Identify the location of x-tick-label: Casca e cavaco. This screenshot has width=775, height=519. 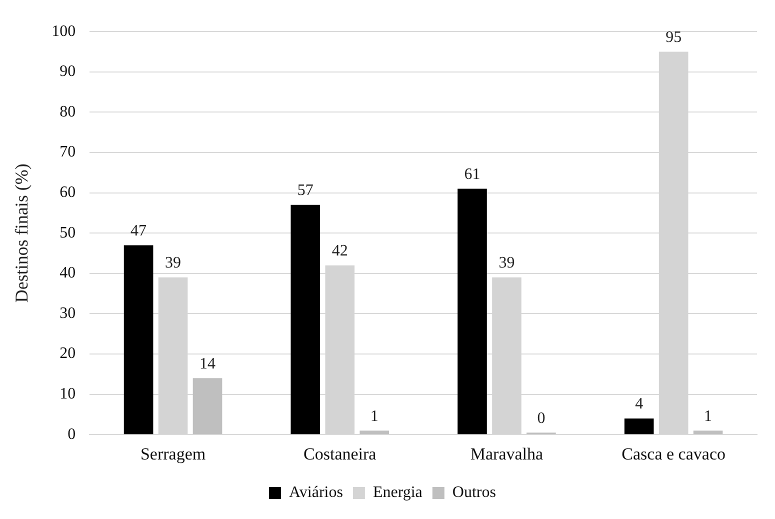
(674, 454).